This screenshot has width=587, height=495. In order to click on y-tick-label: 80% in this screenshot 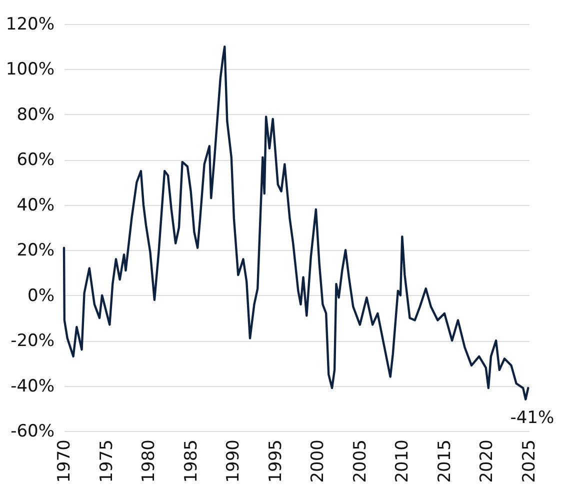, I will do `click(35, 114)`.